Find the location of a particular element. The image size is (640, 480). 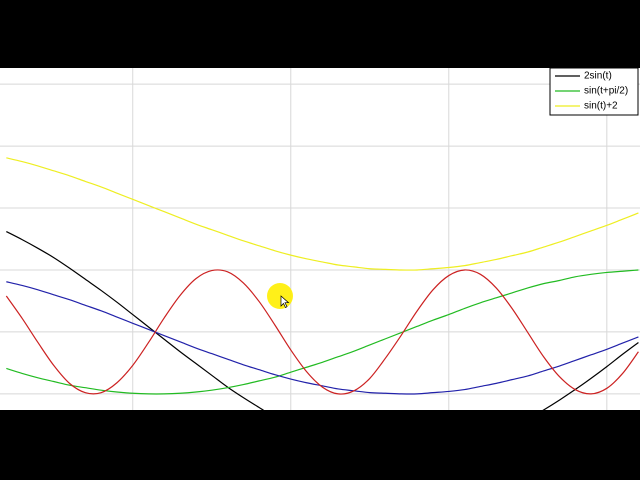

cursor-highlight is located at coordinates (280, 296).